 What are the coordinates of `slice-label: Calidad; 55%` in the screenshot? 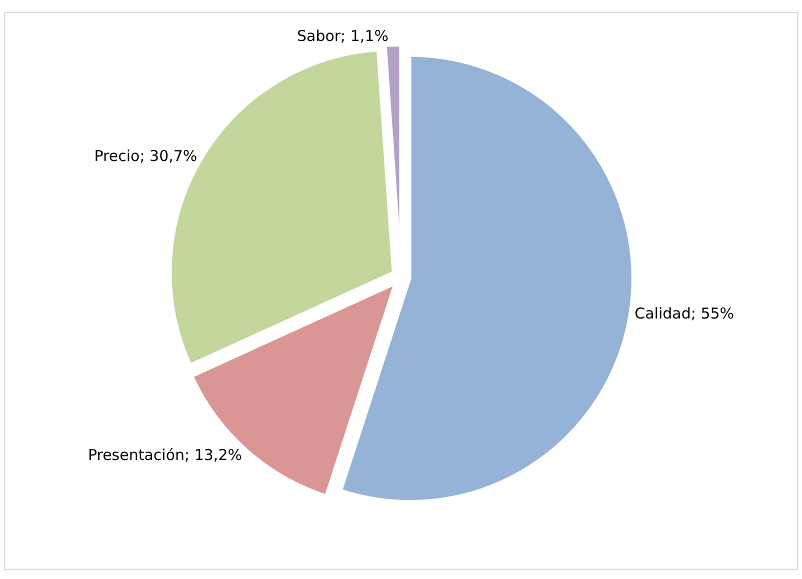 It's located at (684, 313).